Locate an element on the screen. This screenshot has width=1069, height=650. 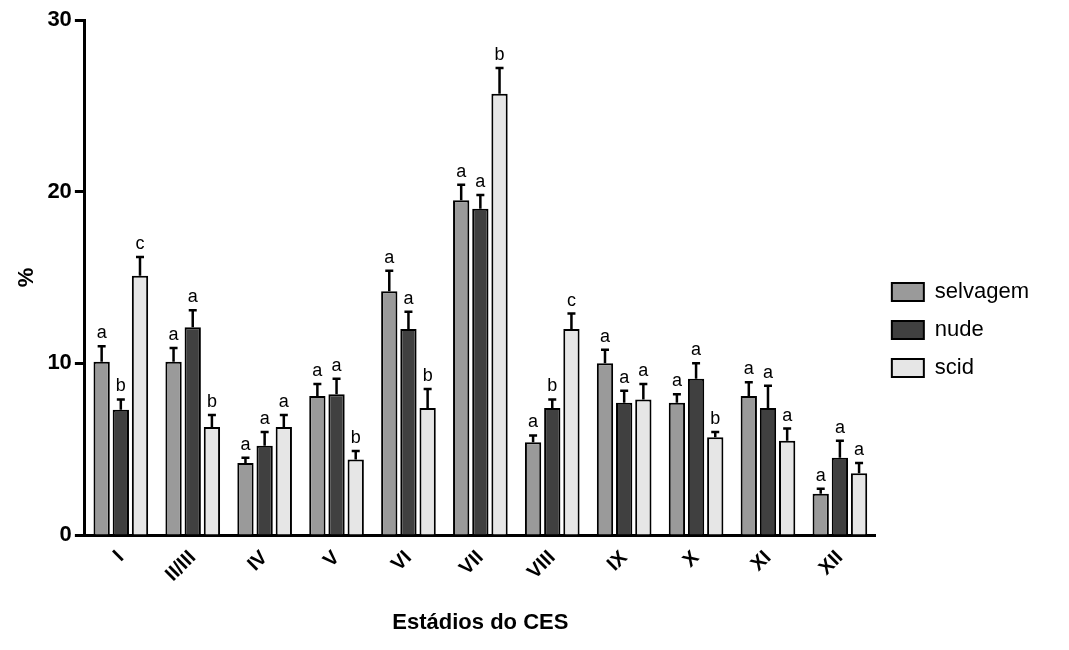
x-tick-label: IX is located at coordinates (616, 560).